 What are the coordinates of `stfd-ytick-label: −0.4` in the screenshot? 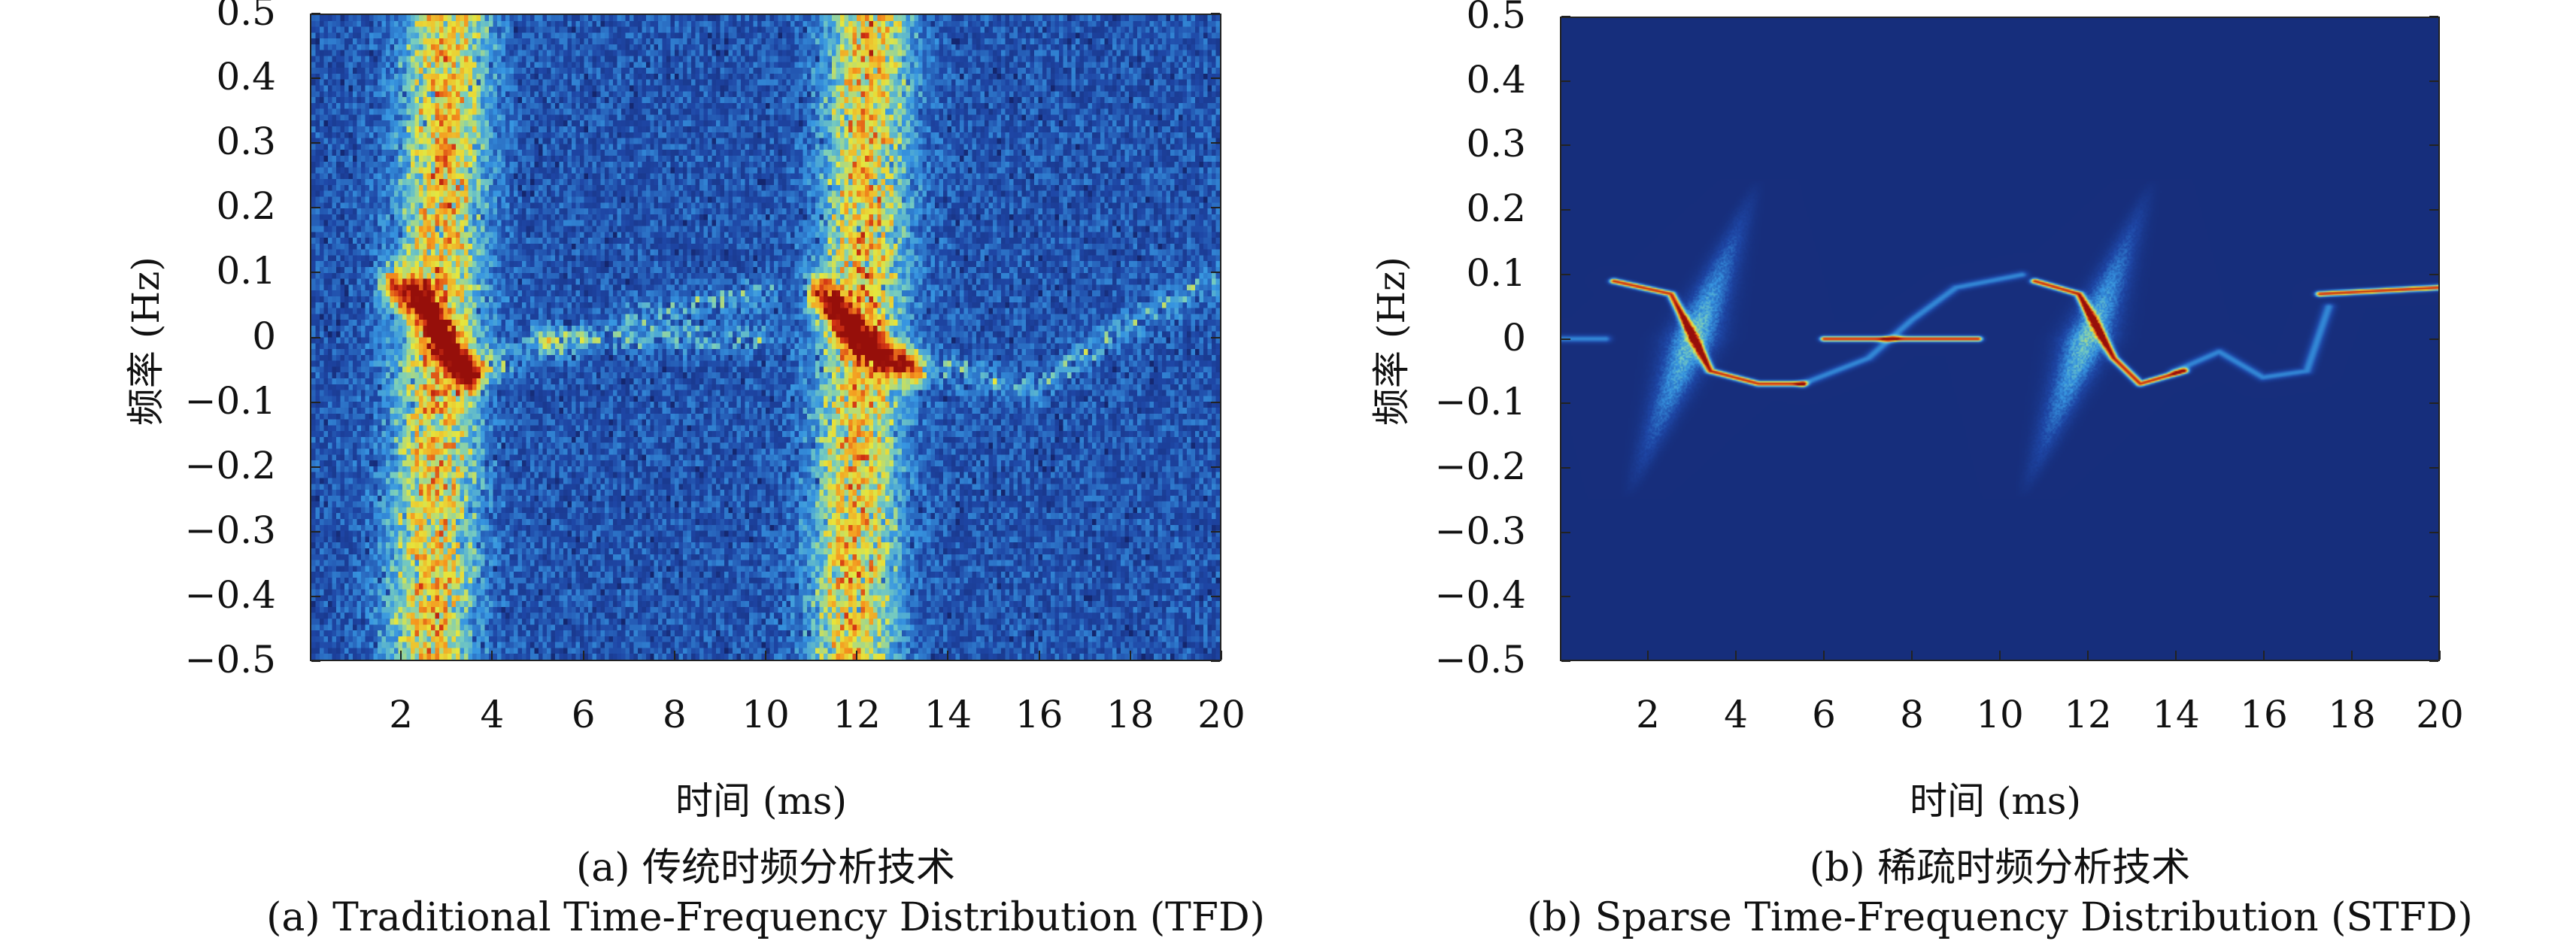 It's located at (1480, 595).